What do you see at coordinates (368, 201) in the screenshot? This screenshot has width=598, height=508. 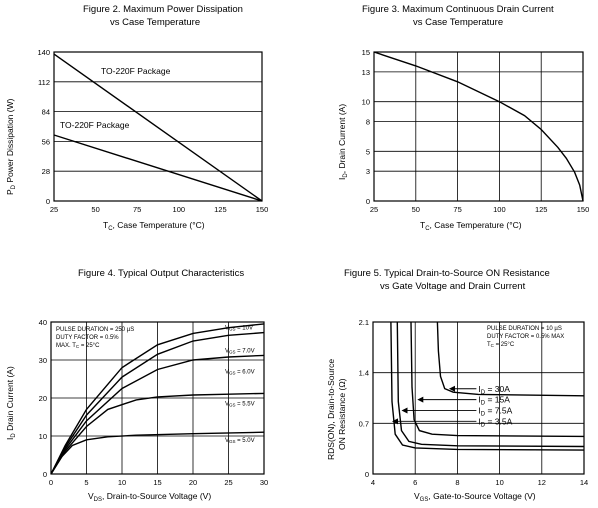 I see `fig3-ytick-0: 0` at bounding box center [368, 201].